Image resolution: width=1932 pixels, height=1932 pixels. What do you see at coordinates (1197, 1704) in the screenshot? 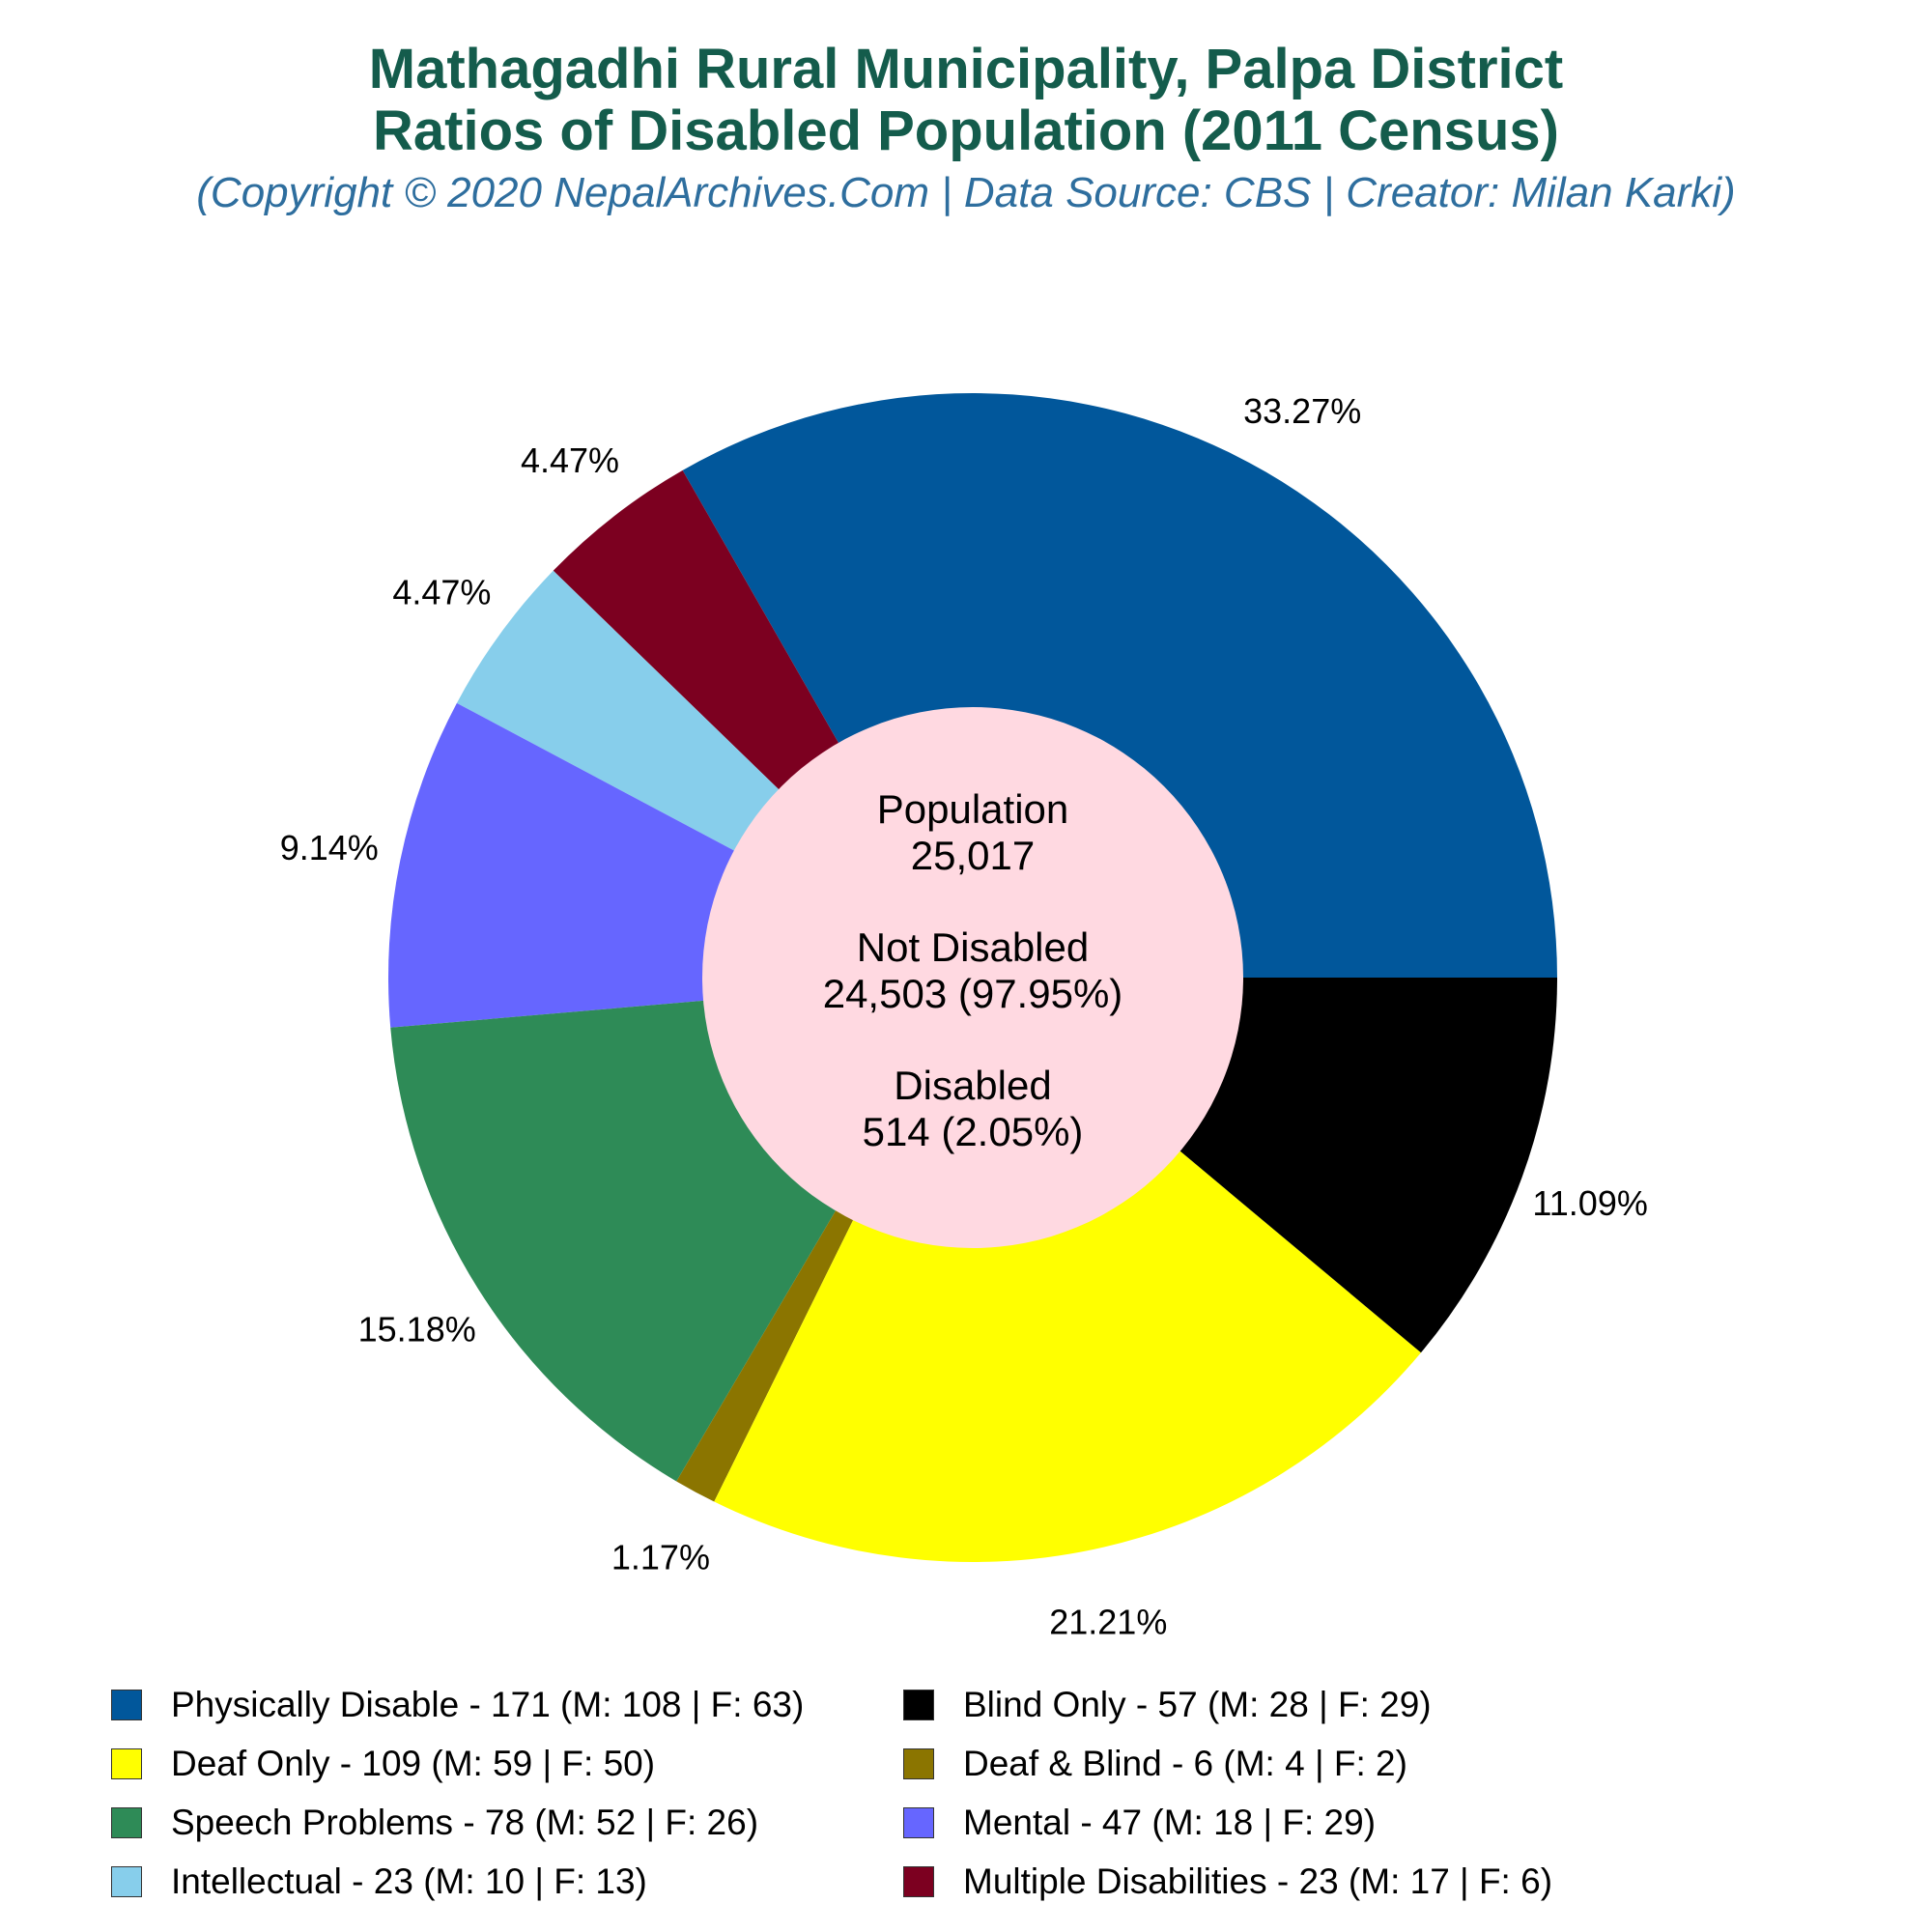
I see `legend-label: Blind Only - 57 (M: 28 | F: 29)` at bounding box center [1197, 1704].